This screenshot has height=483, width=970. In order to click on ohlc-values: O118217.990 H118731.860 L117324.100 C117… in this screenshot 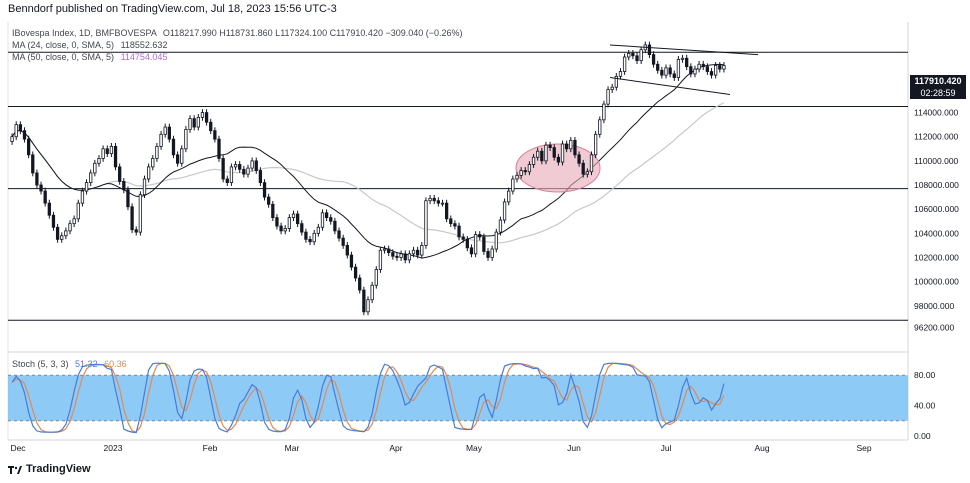, I will do `click(312, 33)`.